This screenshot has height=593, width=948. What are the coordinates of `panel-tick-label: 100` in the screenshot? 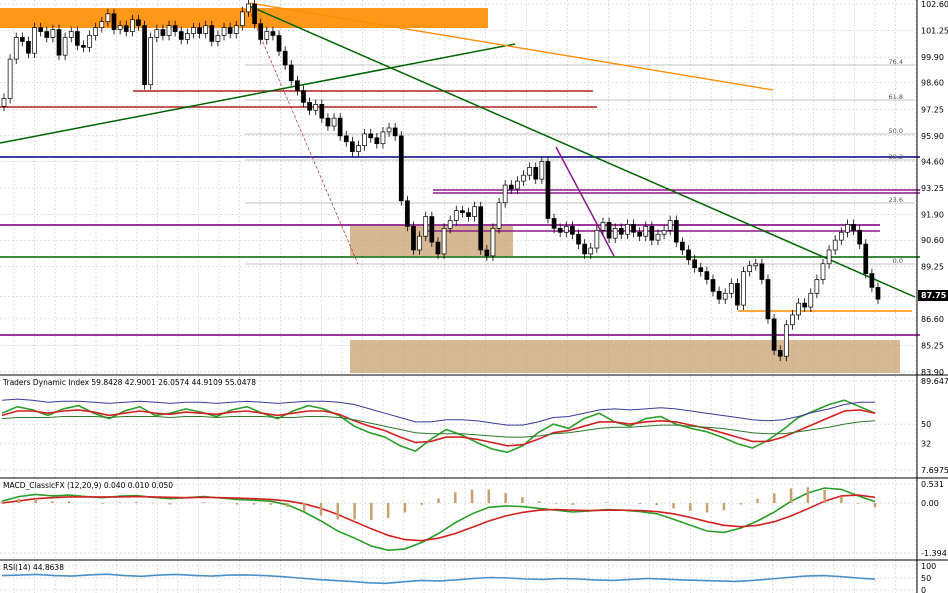 It's located at (928, 566).